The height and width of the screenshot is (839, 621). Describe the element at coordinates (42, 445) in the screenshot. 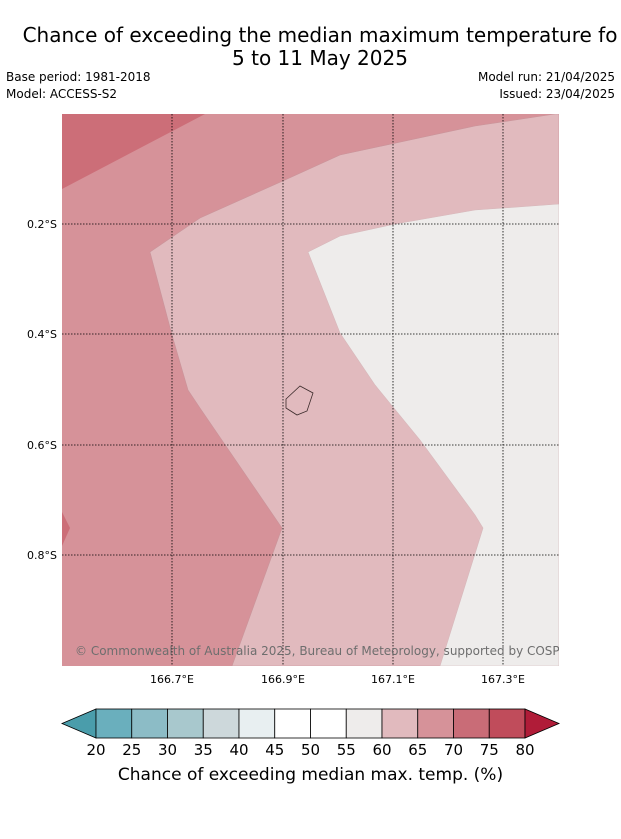

I see `lat-label: 0.6°S` at that location.